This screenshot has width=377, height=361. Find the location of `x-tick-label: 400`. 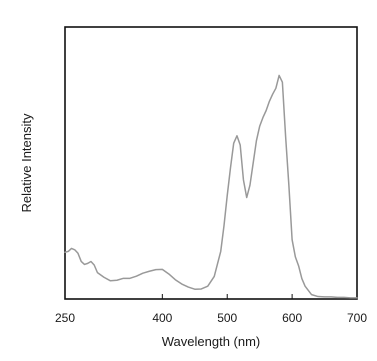

x-tick-label: 400 is located at coordinates (162, 318).